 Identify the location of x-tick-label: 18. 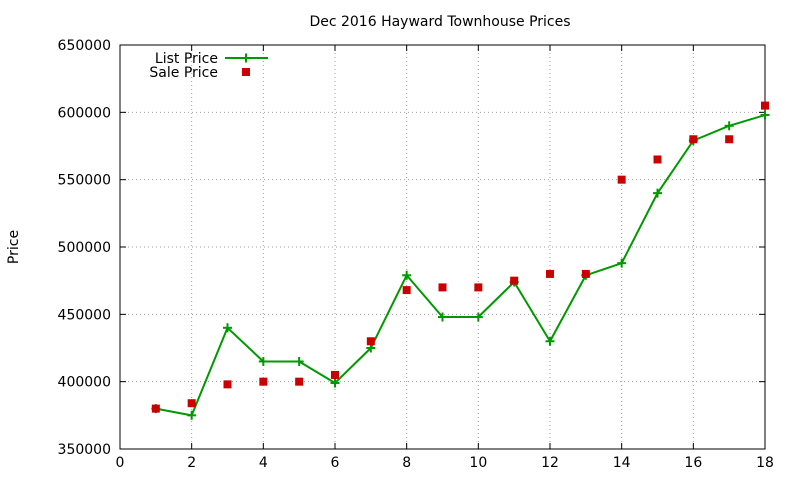
(765, 463).